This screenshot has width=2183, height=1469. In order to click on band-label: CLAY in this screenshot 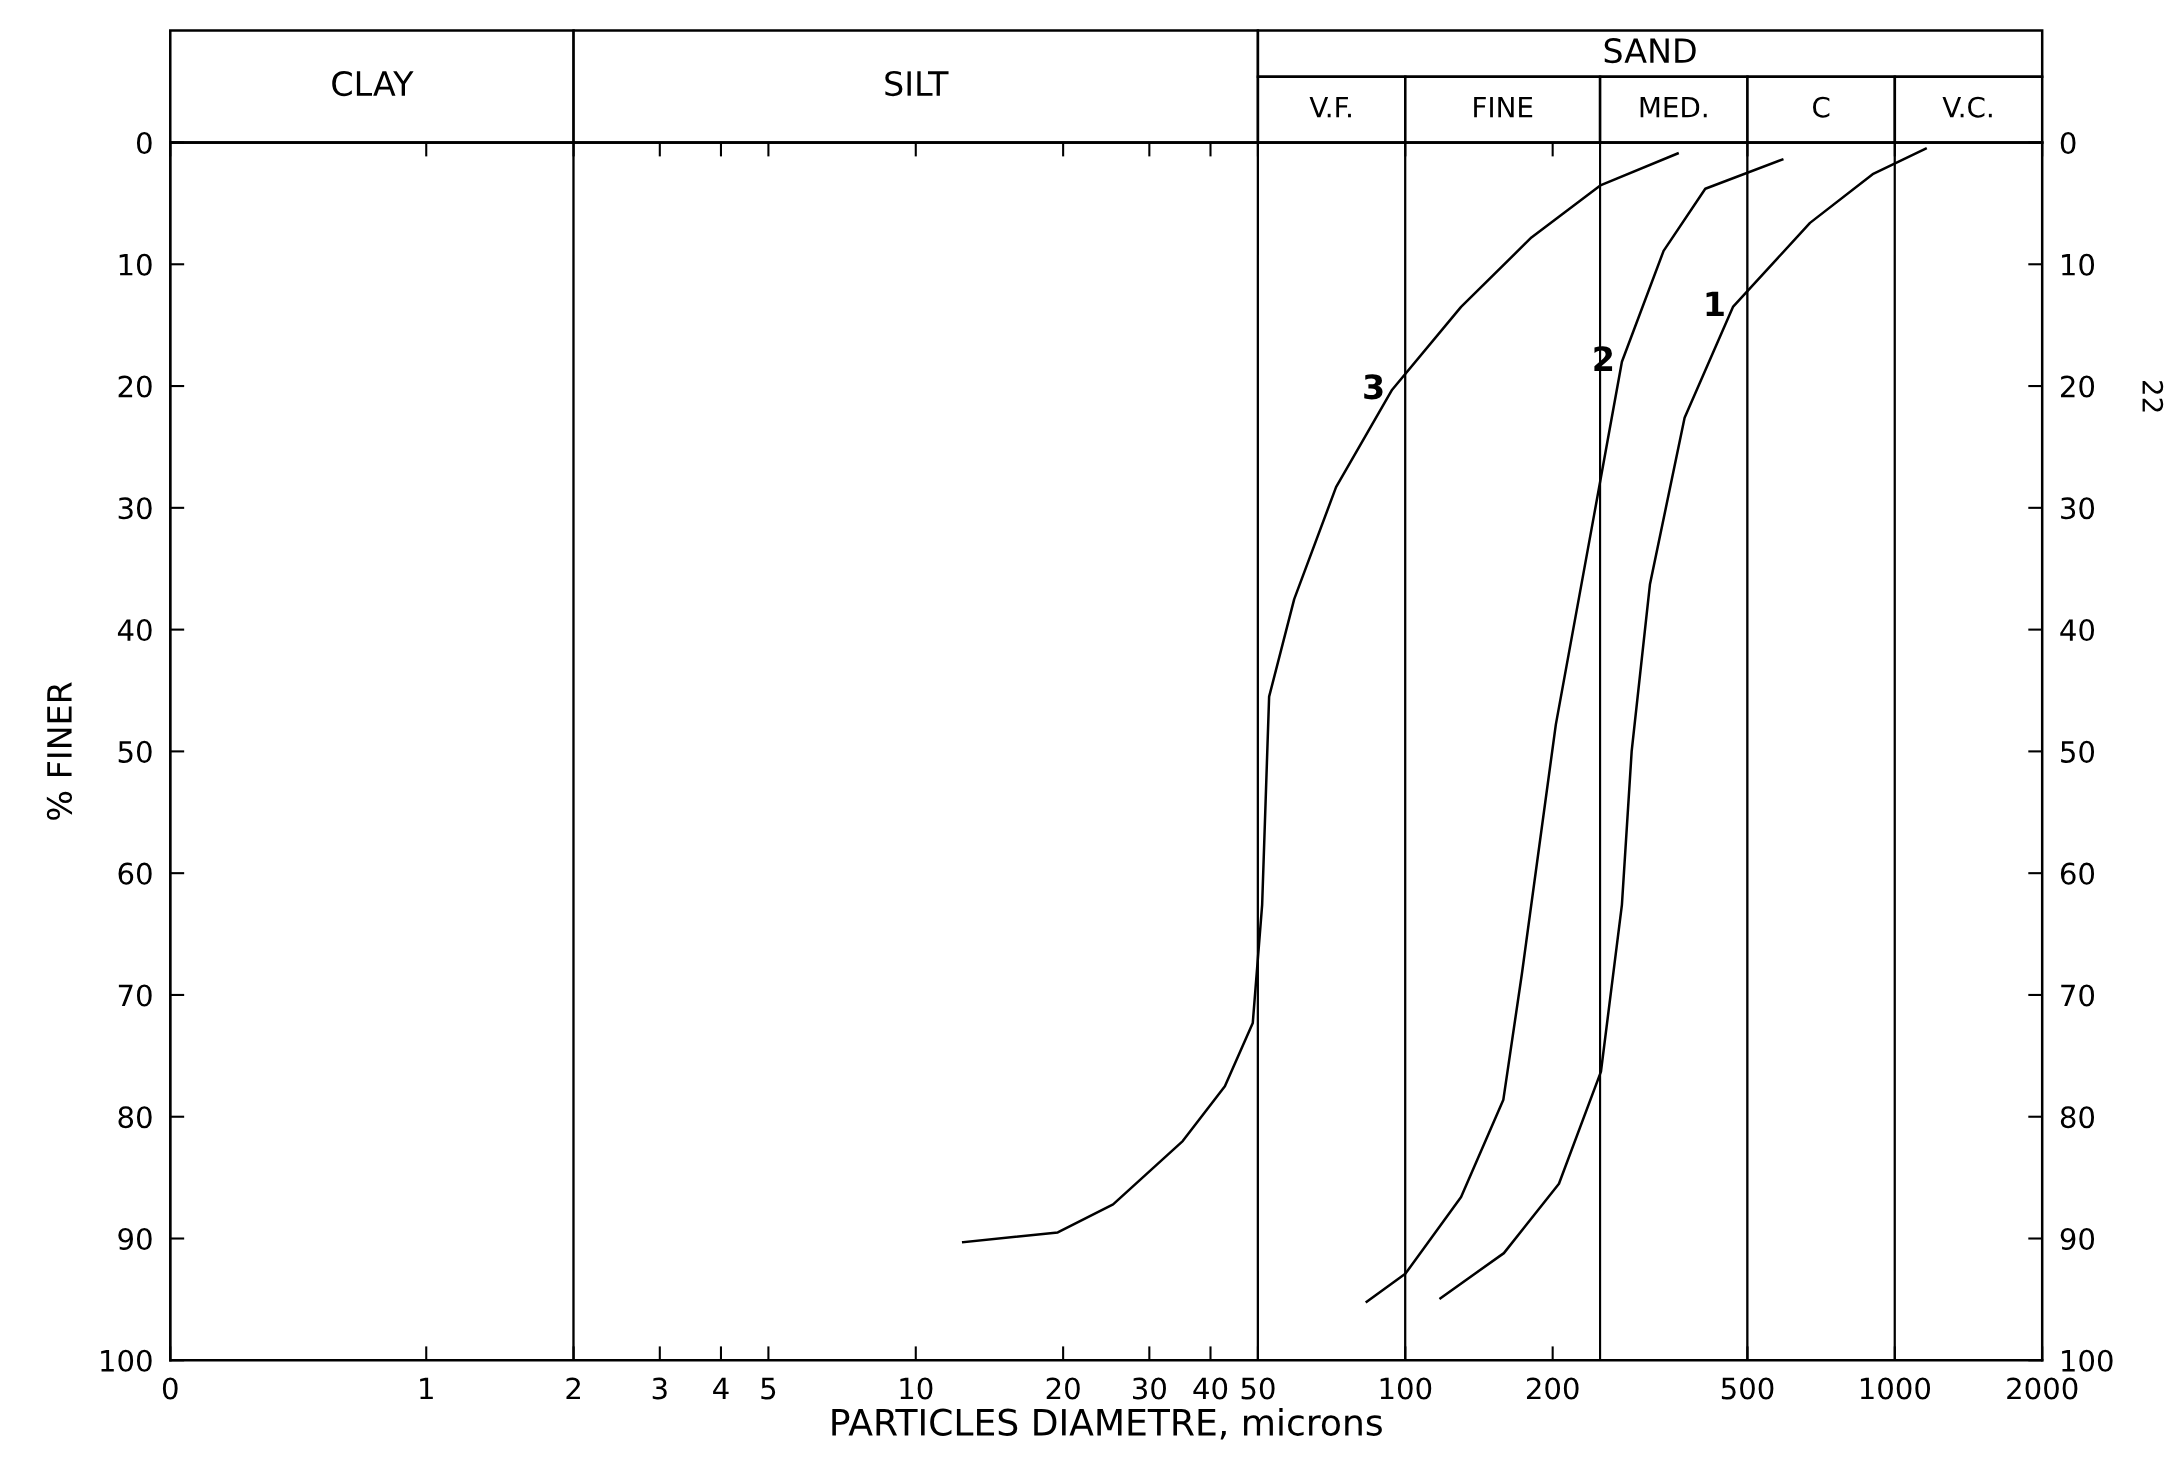, I will do `click(373, 83)`.